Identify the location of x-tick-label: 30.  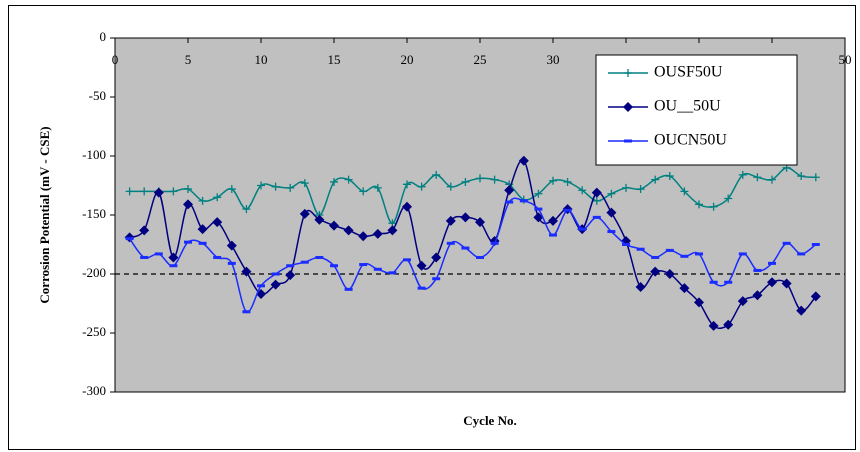
(553, 59).